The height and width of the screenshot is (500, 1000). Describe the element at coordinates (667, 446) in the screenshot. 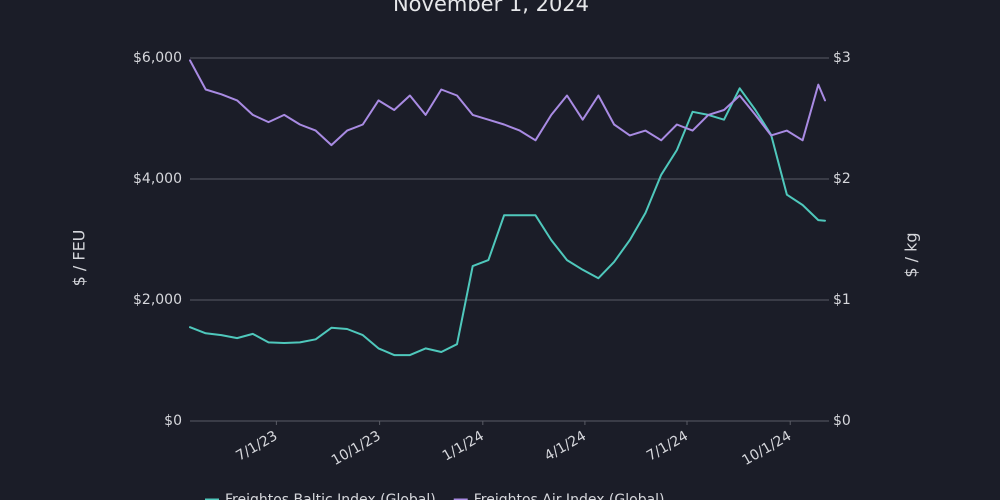

I see `x-tick-label: 7/1/24` at that location.